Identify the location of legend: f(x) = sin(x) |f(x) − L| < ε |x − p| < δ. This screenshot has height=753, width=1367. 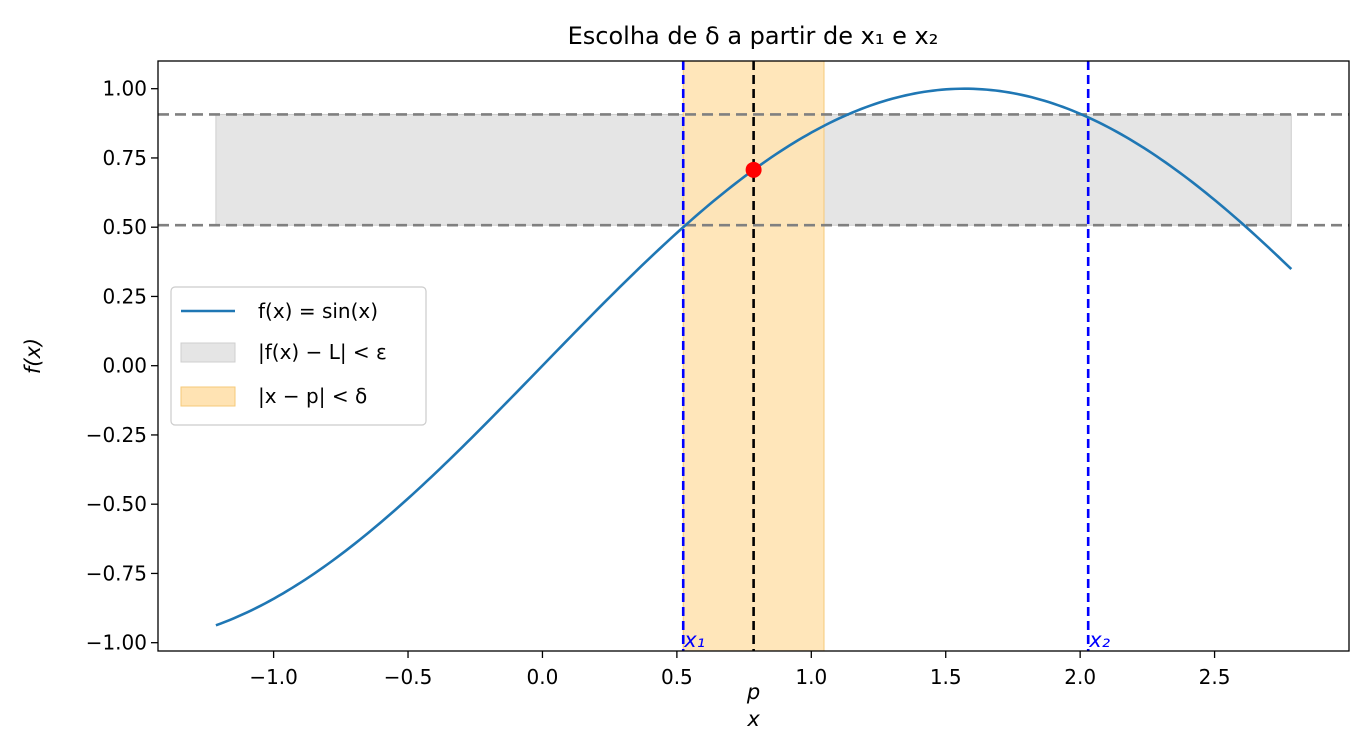
(298, 356).